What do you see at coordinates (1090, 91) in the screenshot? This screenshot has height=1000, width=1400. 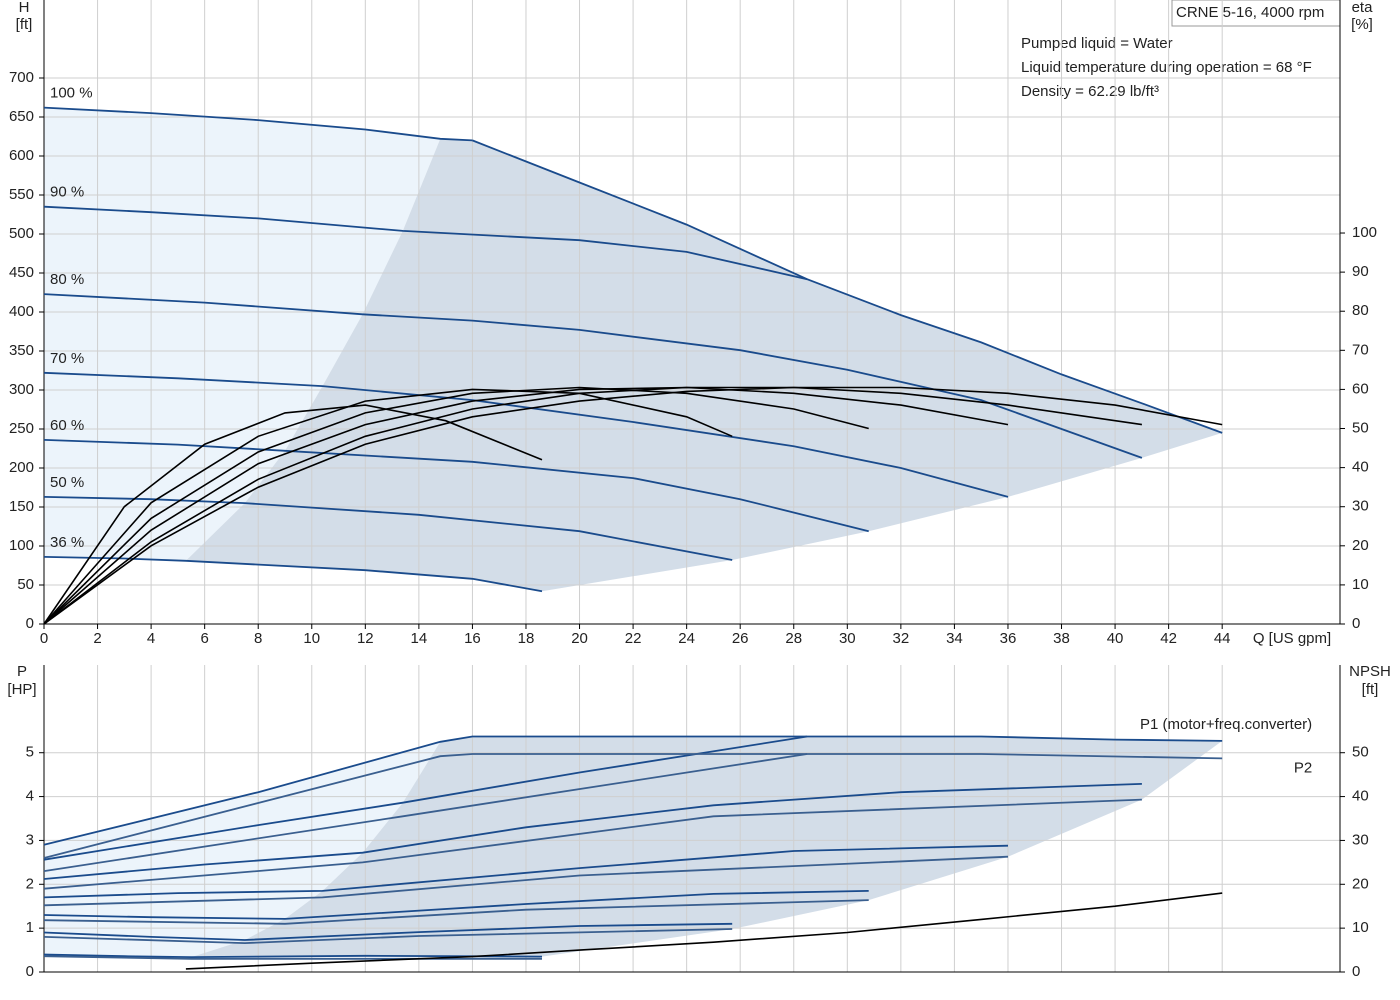 I see `annotation: Density = 62.29 lb/ft³` at bounding box center [1090, 91].